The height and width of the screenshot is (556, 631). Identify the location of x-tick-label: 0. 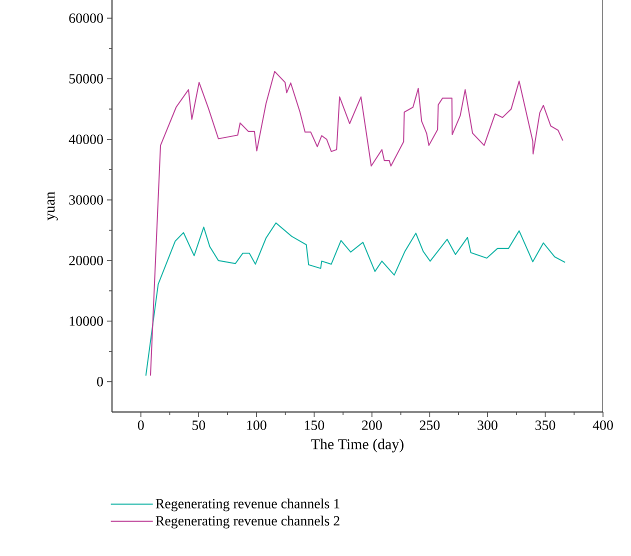
(141, 425).